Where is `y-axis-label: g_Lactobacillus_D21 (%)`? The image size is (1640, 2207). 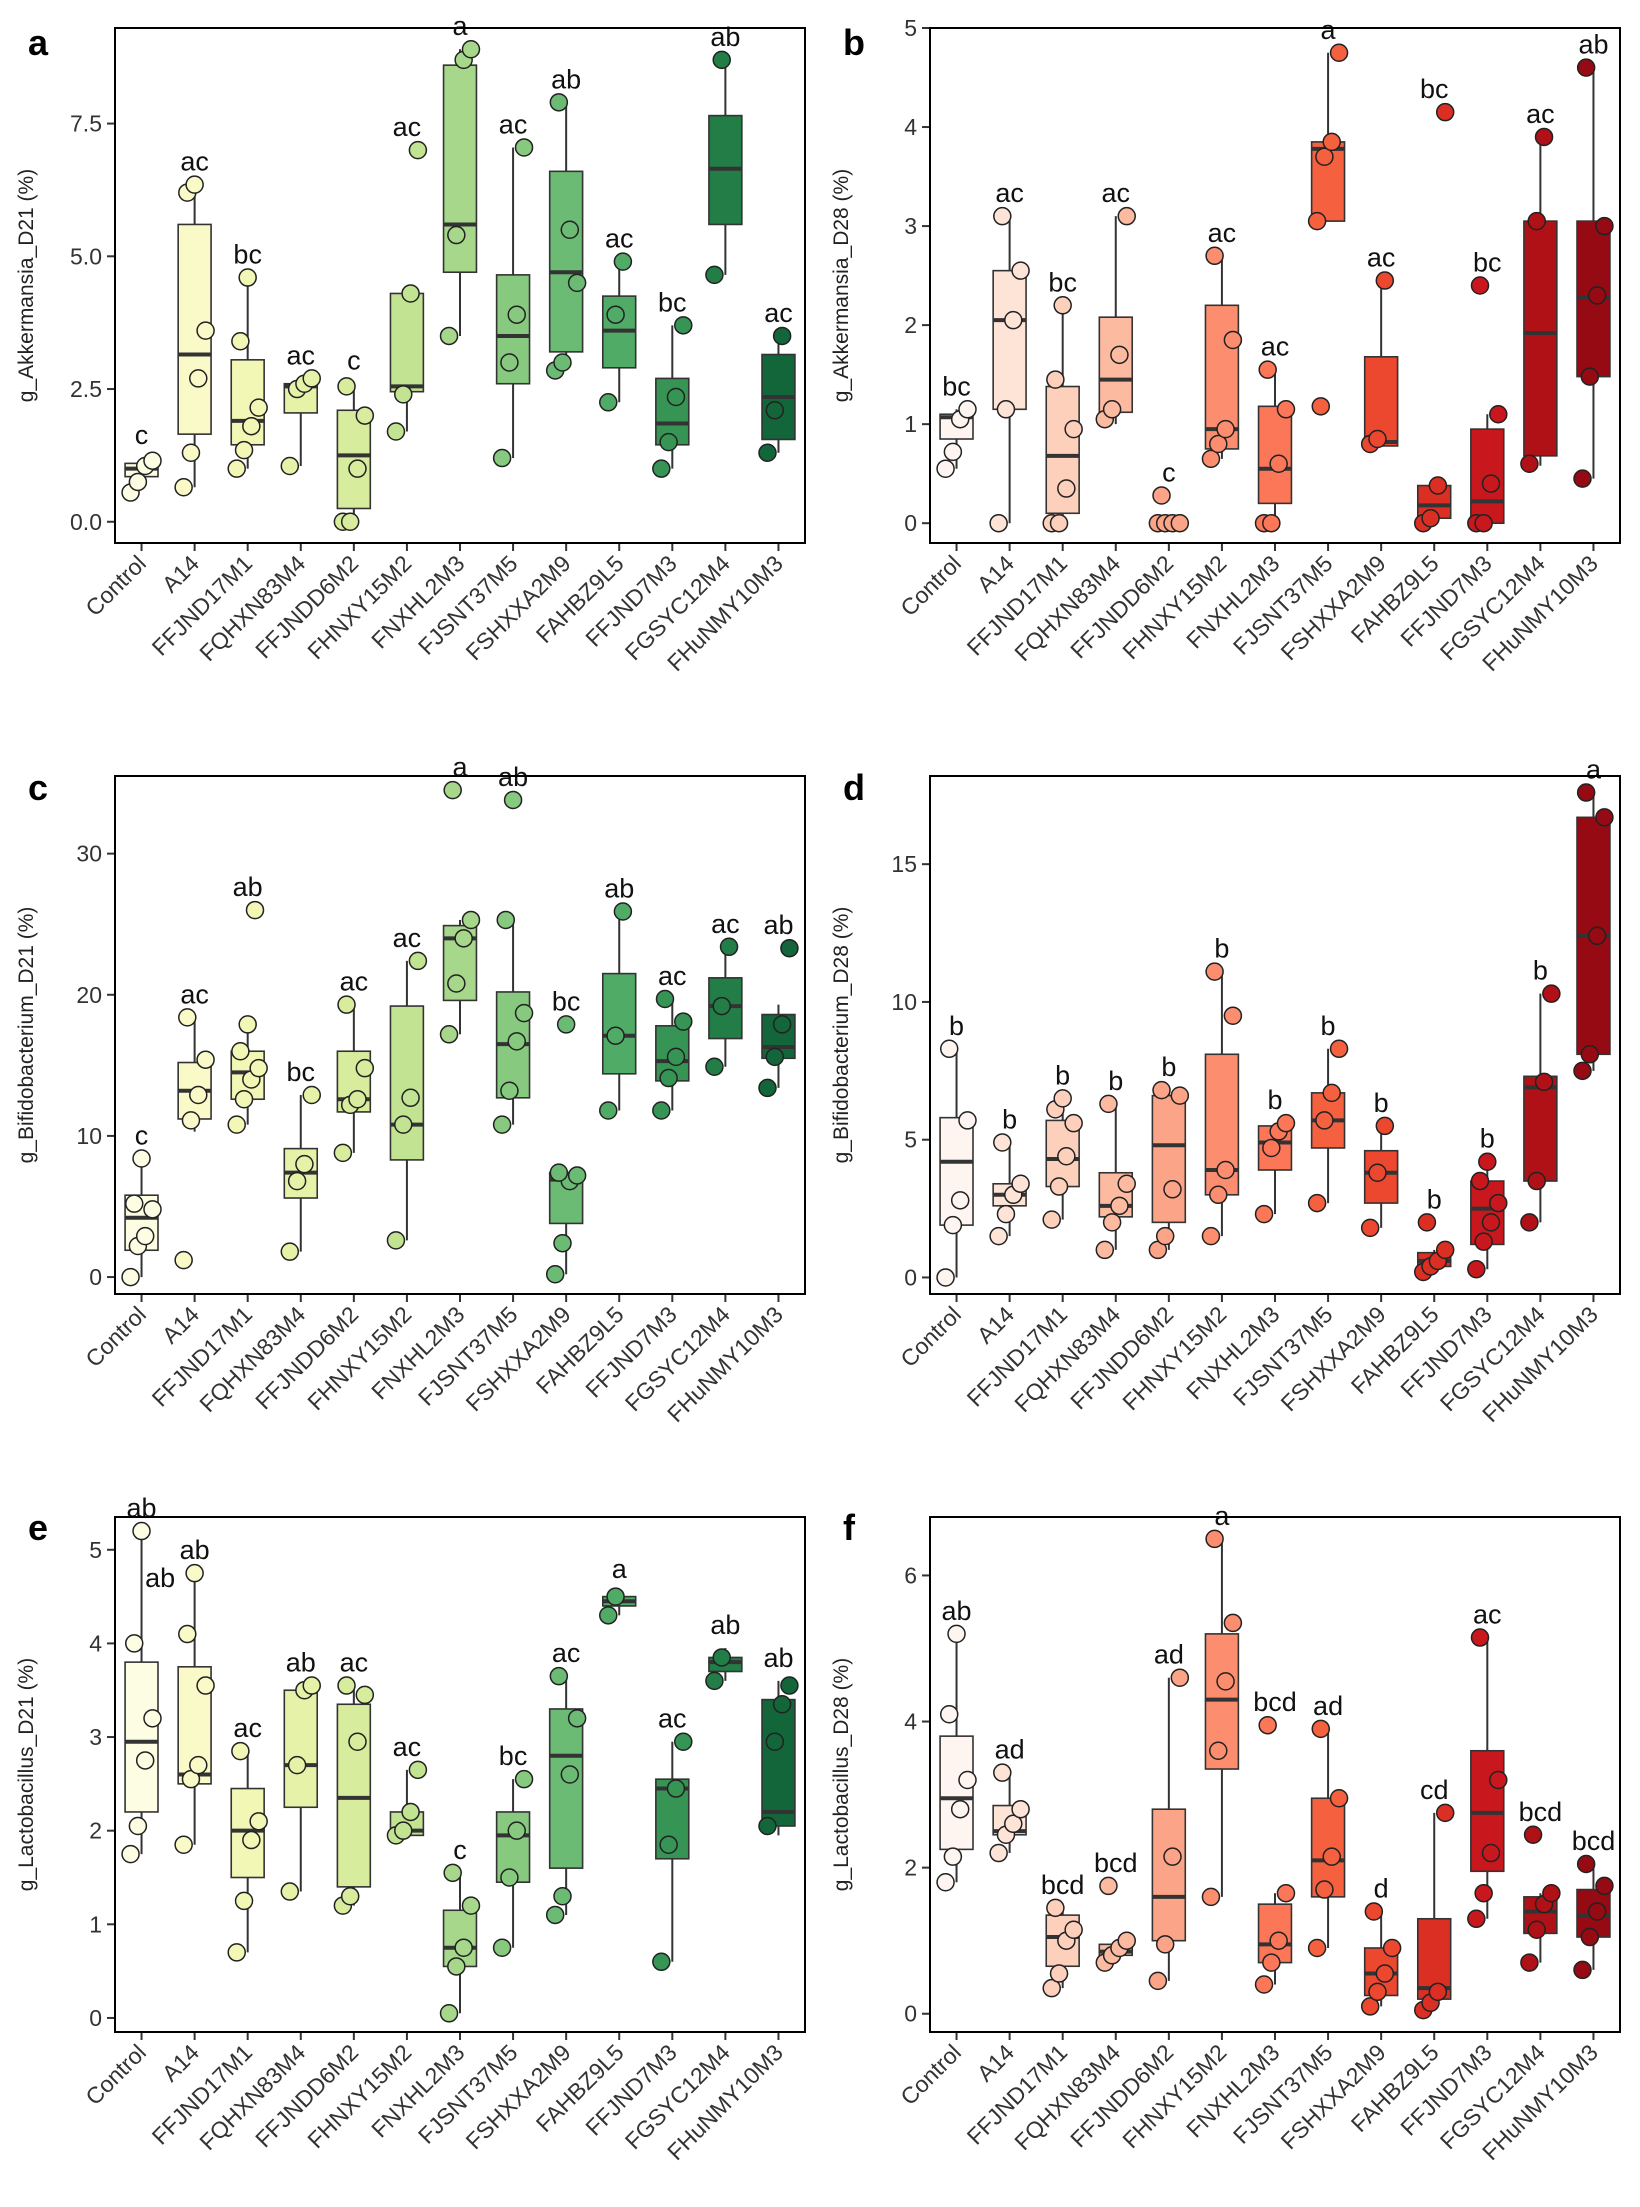 y-axis-label: g_Lactobacillus_D21 (%) is located at coordinates (26, 1774).